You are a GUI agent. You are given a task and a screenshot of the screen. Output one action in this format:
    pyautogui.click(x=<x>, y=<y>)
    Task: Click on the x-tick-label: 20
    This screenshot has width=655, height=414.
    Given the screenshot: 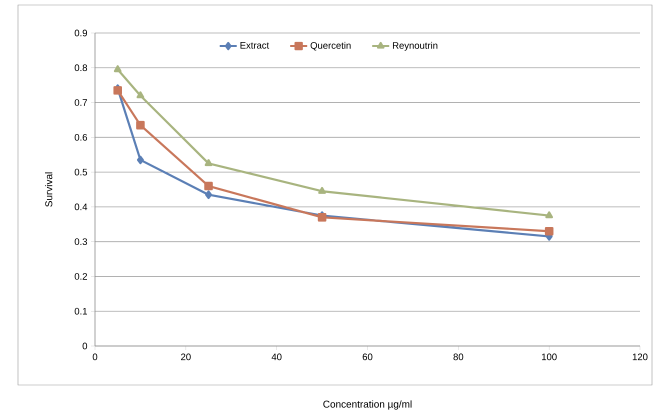 What is the action you would take?
    pyautogui.click(x=186, y=357)
    